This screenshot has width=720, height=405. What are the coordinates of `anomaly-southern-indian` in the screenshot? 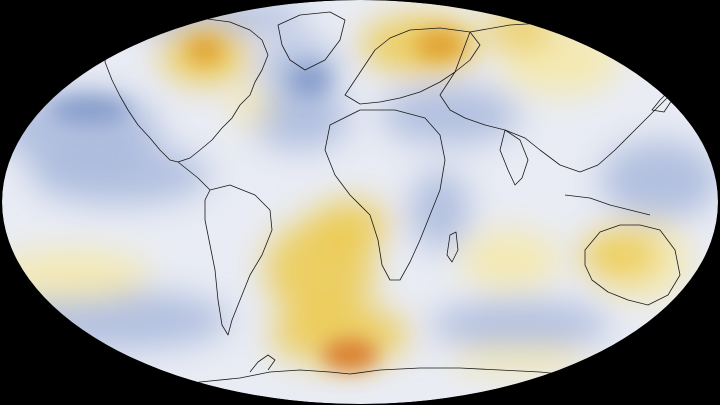 It's located at (520, 325).